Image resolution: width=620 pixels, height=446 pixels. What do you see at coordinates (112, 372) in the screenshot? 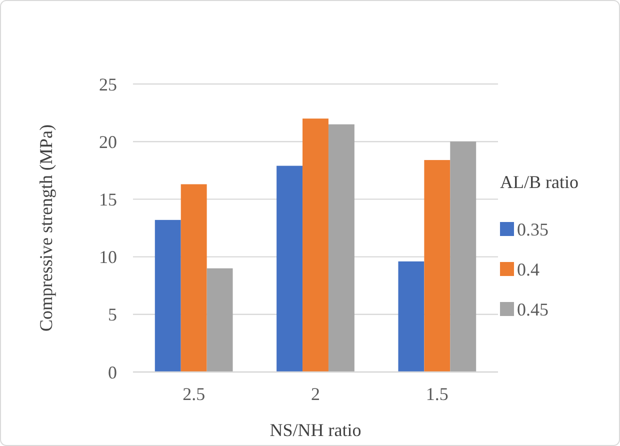
I see `y-tick-label: 0` at bounding box center [112, 372].